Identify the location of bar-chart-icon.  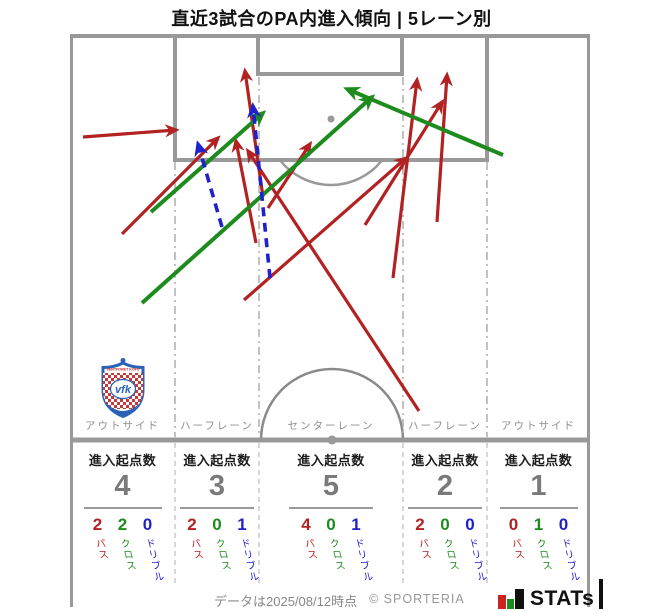
(511, 599).